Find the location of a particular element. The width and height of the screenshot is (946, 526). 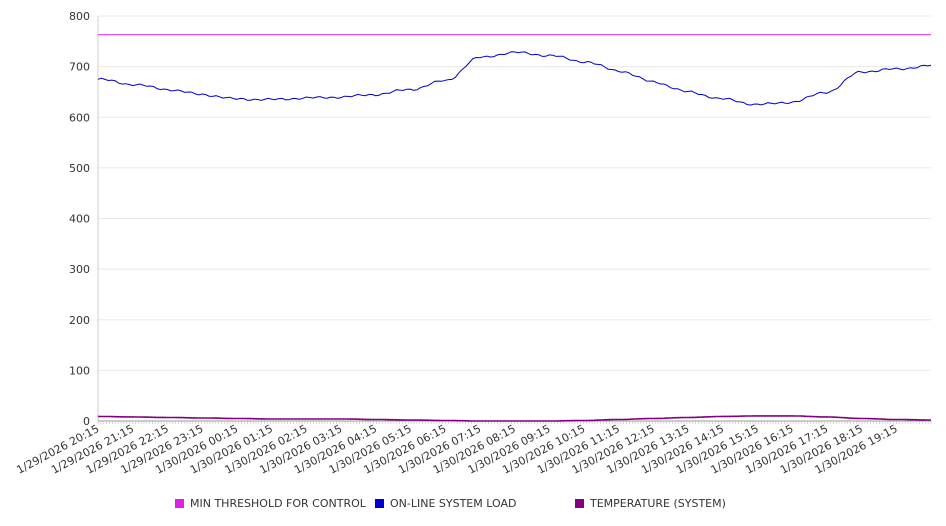

legend-item-temperature: TEMPERATURE (SYSTEM) is located at coordinates (650, 503).